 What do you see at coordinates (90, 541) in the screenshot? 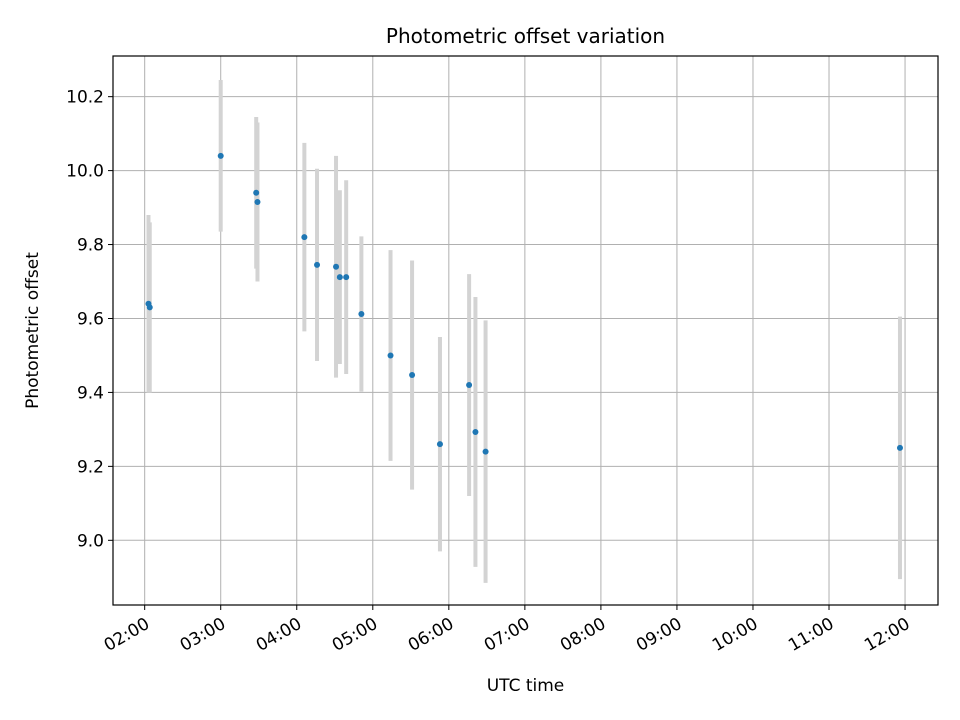
I see `y-tick-label: 9.0` at bounding box center [90, 541].